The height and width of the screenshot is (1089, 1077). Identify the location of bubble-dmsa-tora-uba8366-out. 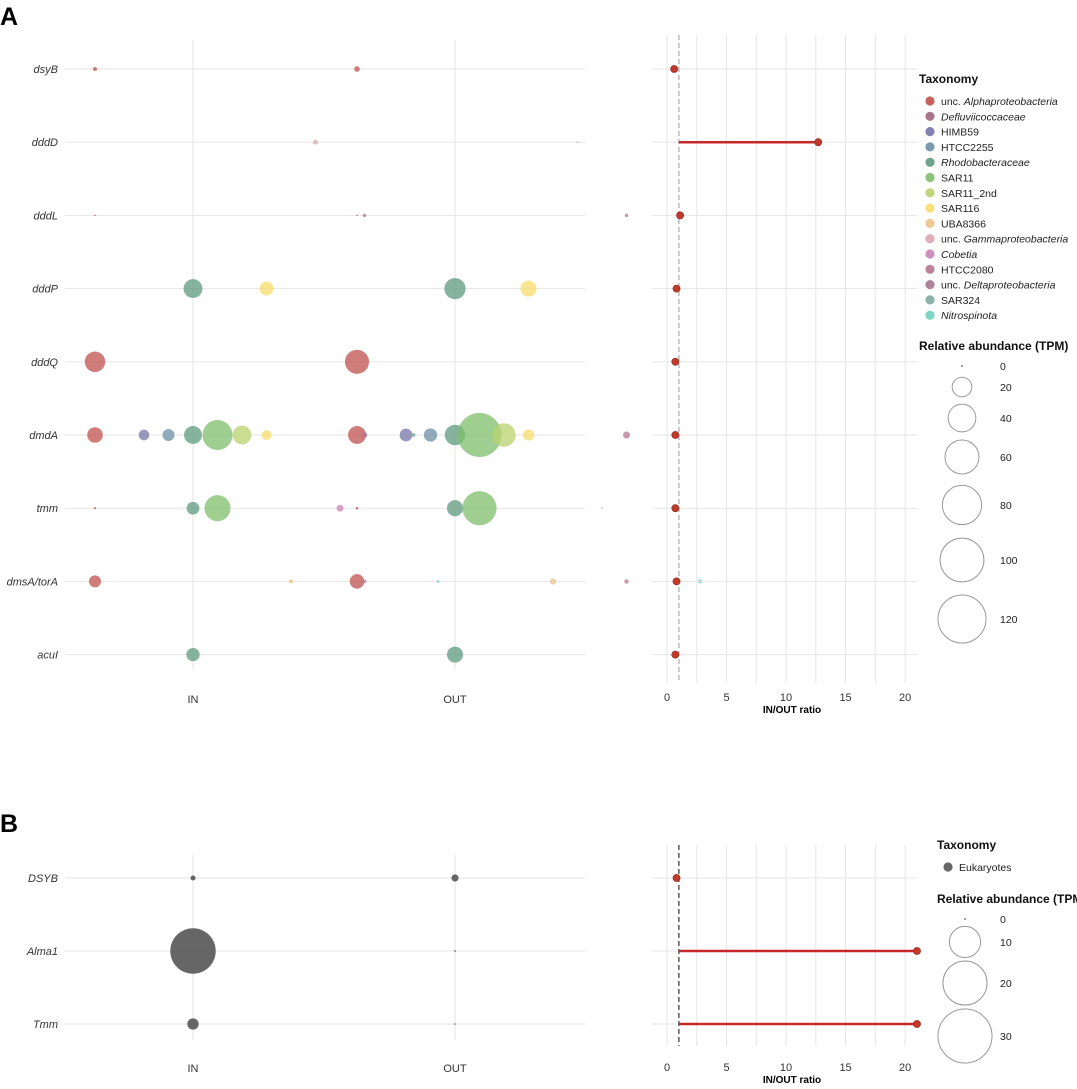
(553, 581).